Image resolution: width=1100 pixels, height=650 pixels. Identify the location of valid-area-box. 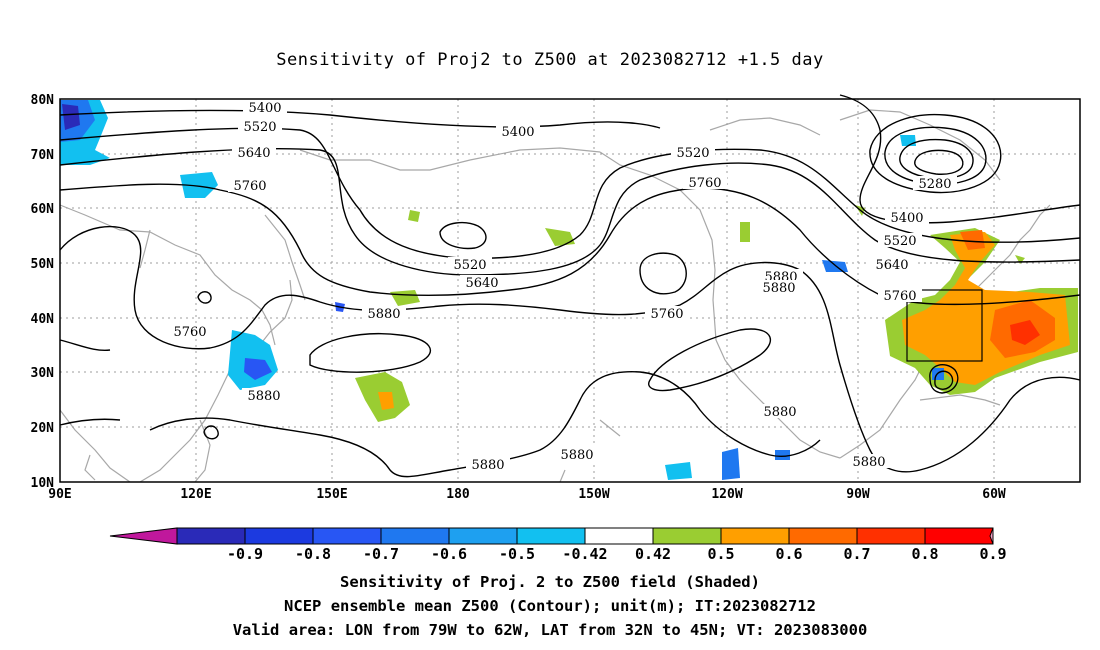
(944, 325).